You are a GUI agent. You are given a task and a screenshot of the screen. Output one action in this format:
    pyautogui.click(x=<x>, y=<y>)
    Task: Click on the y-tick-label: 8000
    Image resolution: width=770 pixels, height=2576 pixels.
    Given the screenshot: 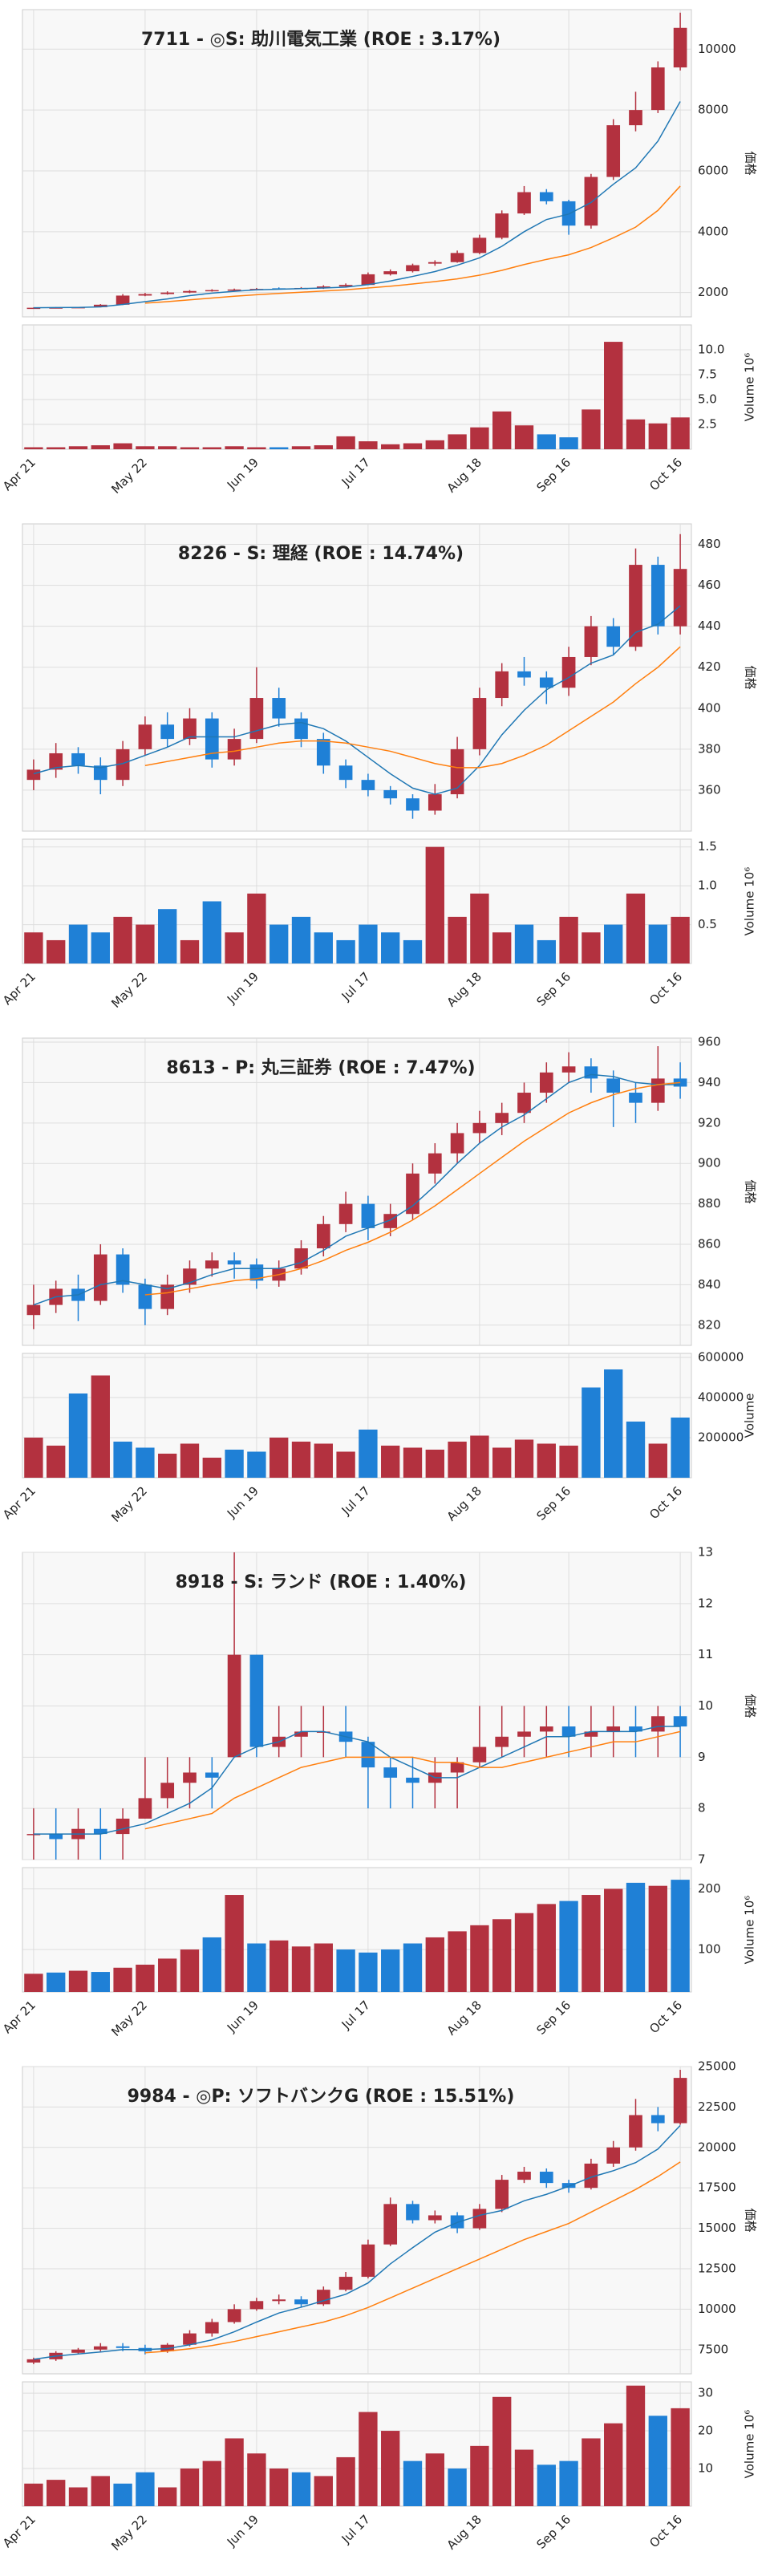 What is the action you would take?
    pyautogui.click(x=713, y=110)
    